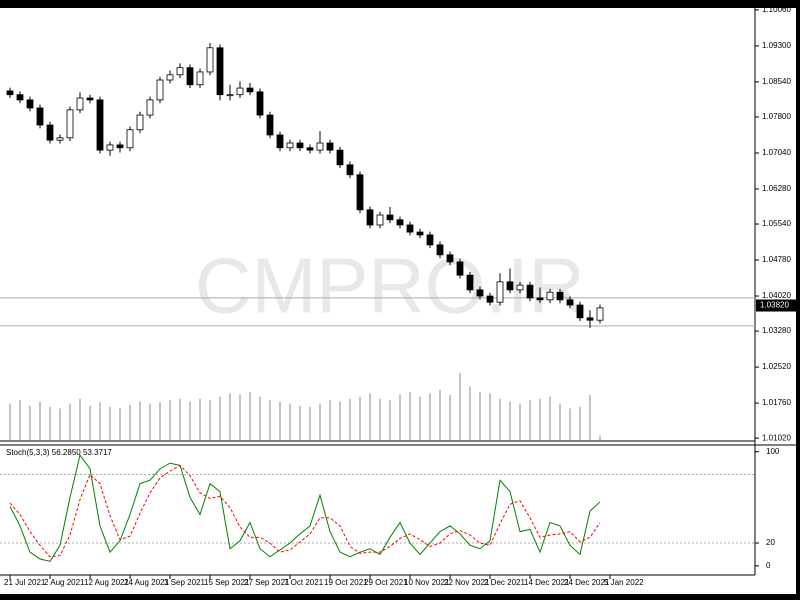 Image resolution: width=800 pixels, height=600 pixels. What do you see at coordinates (504, 582) in the screenshot?
I see `x-tick-label: 2 Dec 2021` at bounding box center [504, 582].